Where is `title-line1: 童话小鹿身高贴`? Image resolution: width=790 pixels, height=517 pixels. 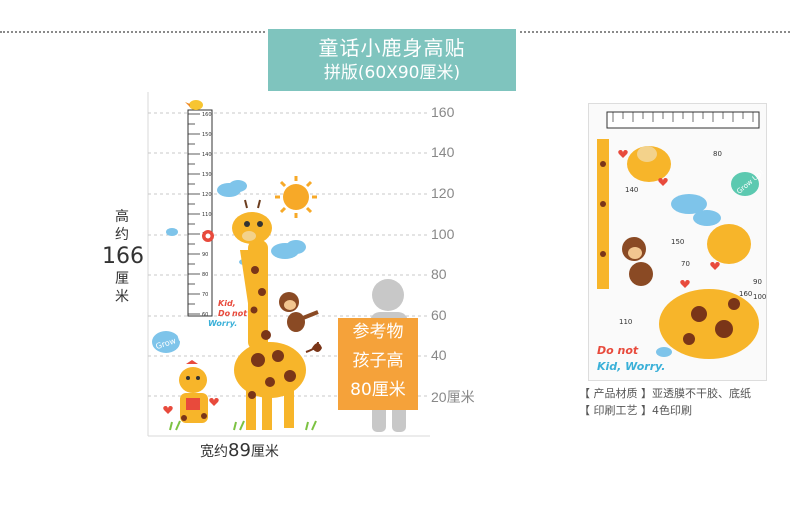
title-line1: 童话小鹿身高贴 is located at coordinates (392, 48).